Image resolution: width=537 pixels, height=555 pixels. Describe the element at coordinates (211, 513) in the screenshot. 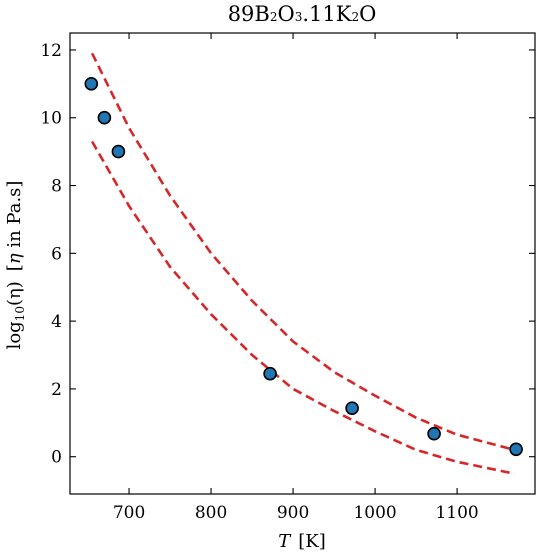

I see `x-tick-label: 800` at that location.